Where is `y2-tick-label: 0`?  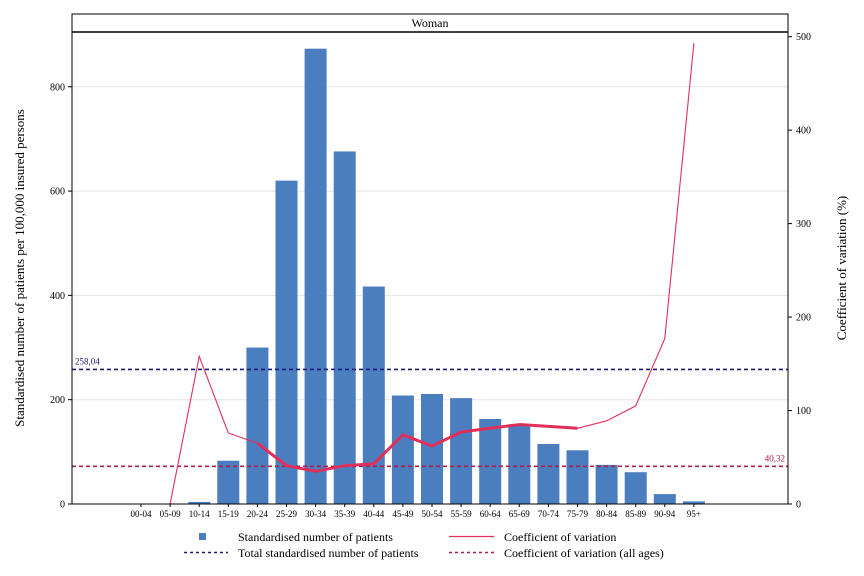
y2-tick-label: 0 is located at coordinates (798, 505).